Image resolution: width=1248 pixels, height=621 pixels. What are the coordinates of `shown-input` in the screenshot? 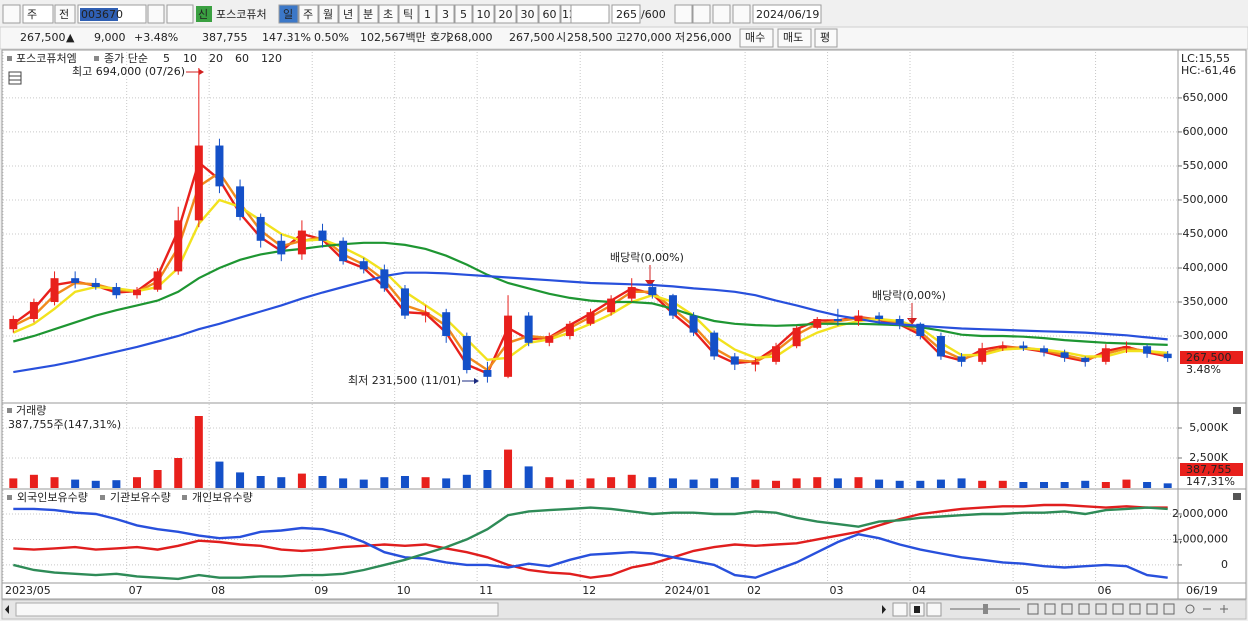 It's located at (626, 14).